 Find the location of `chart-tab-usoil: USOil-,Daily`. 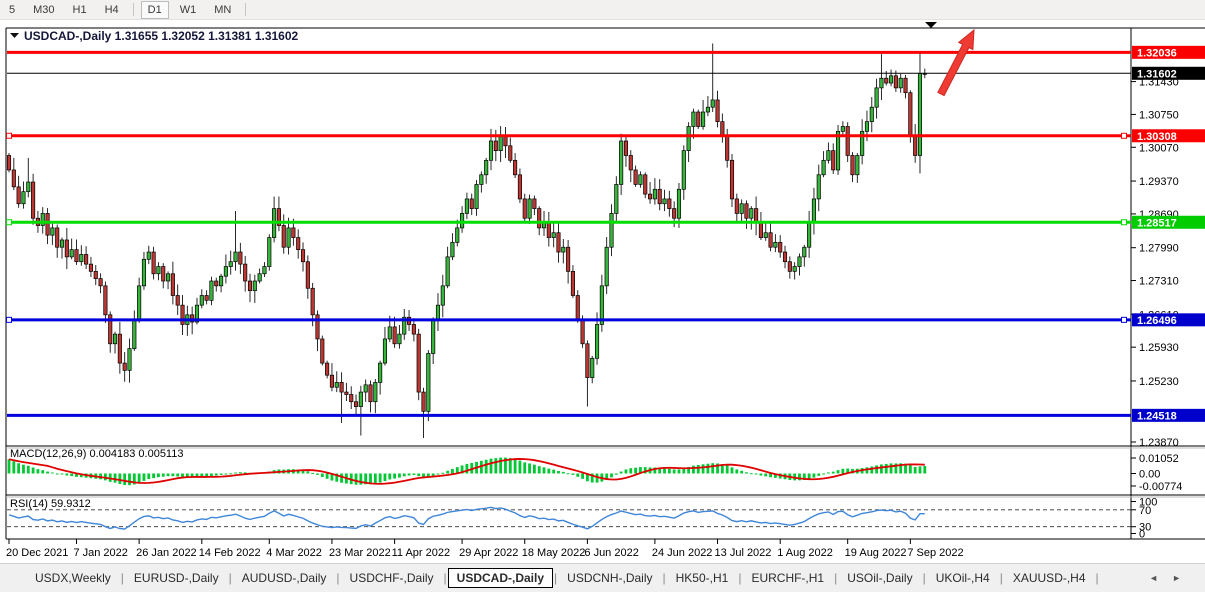

chart-tab-usoil: USOil-,Daily is located at coordinates (880, 578).